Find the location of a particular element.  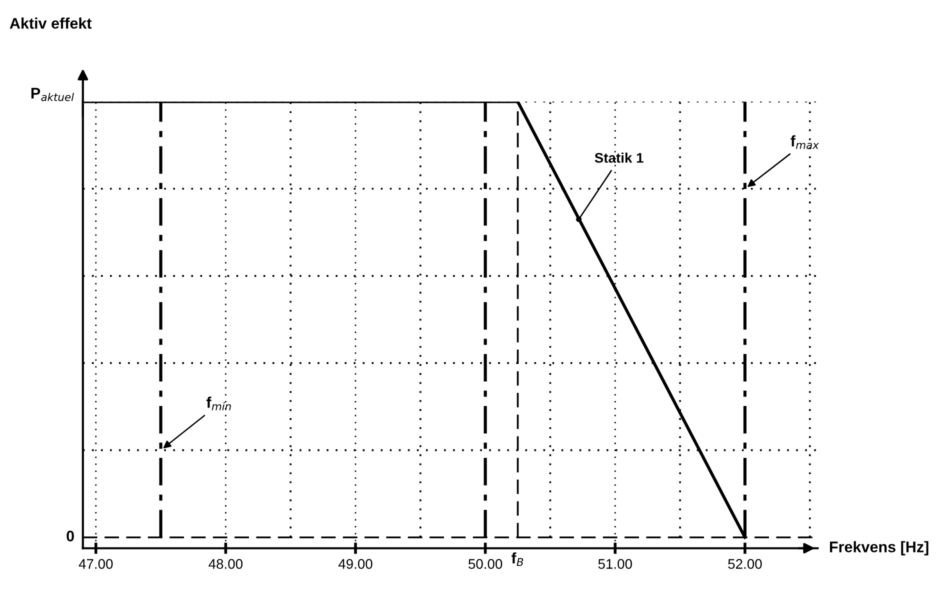

y-axis-title: Aktiv effekt is located at coordinates (51, 23).